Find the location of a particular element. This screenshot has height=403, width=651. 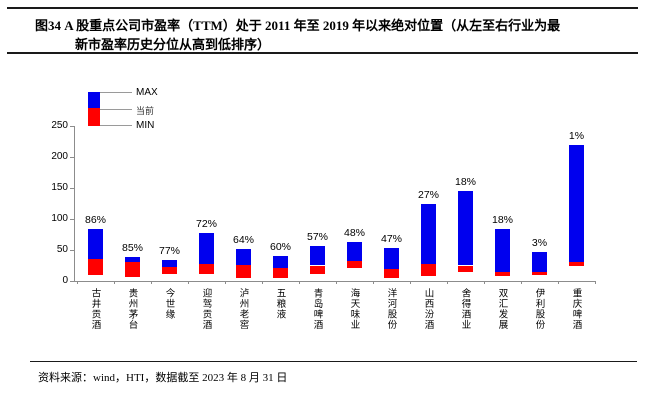

y-tick-label: 250 is located at coordinates (59, 125).